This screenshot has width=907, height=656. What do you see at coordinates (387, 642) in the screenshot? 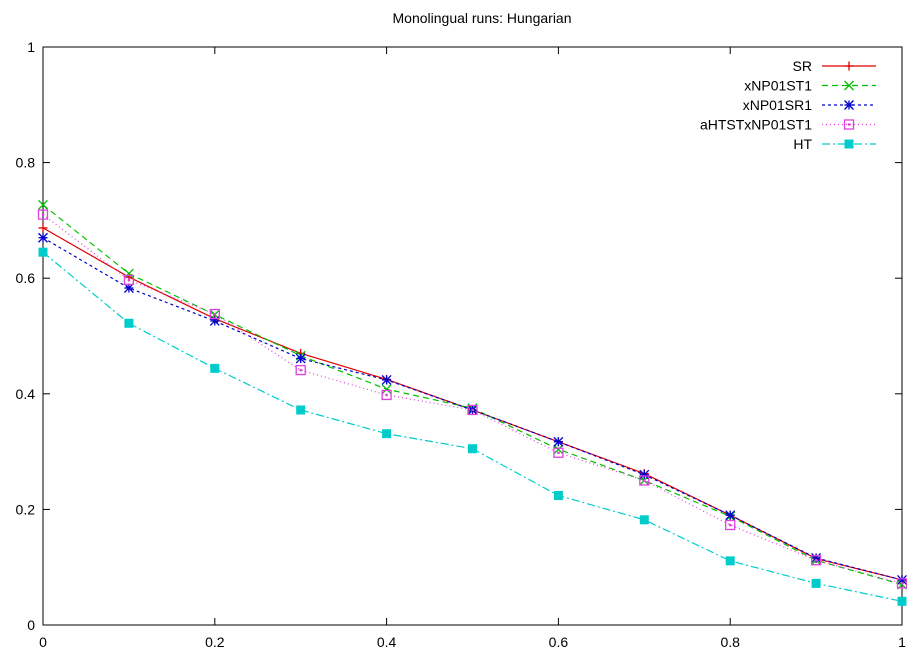
I see `x-tick-label: 0.4` at bounding box center [387, 642].